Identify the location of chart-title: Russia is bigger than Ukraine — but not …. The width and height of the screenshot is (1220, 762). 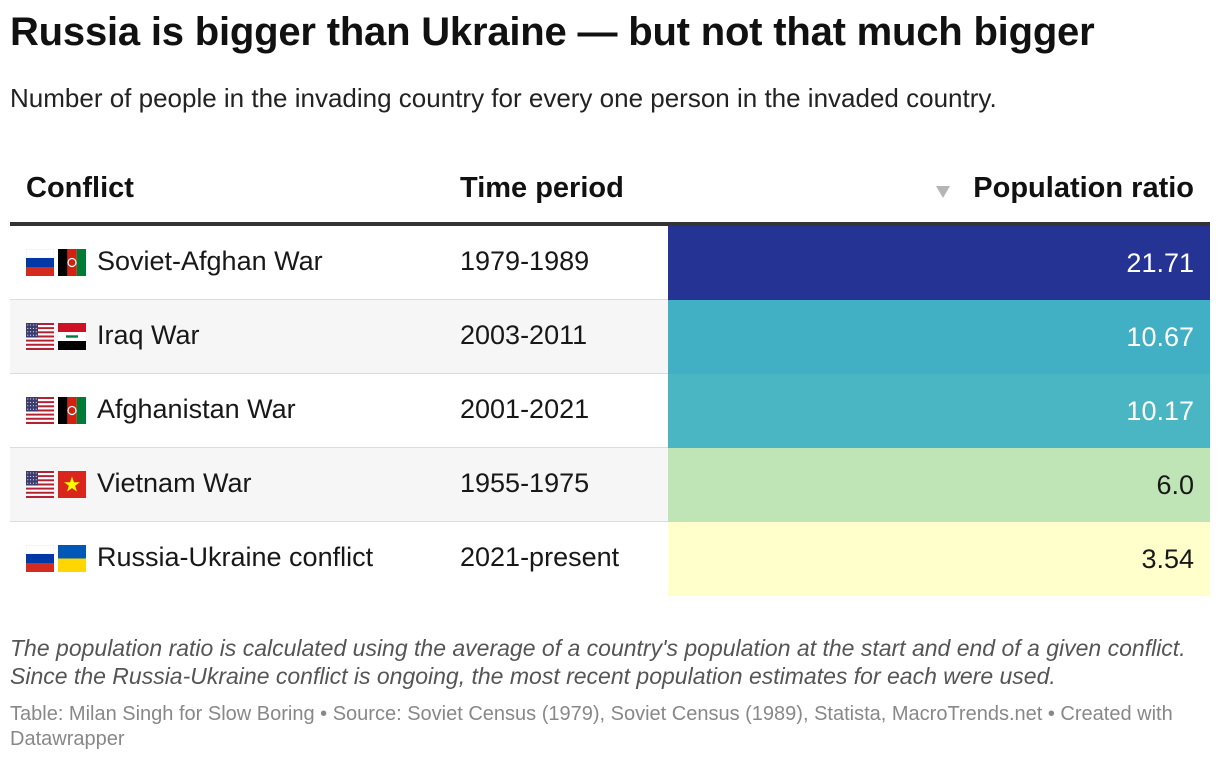
(552, 32).